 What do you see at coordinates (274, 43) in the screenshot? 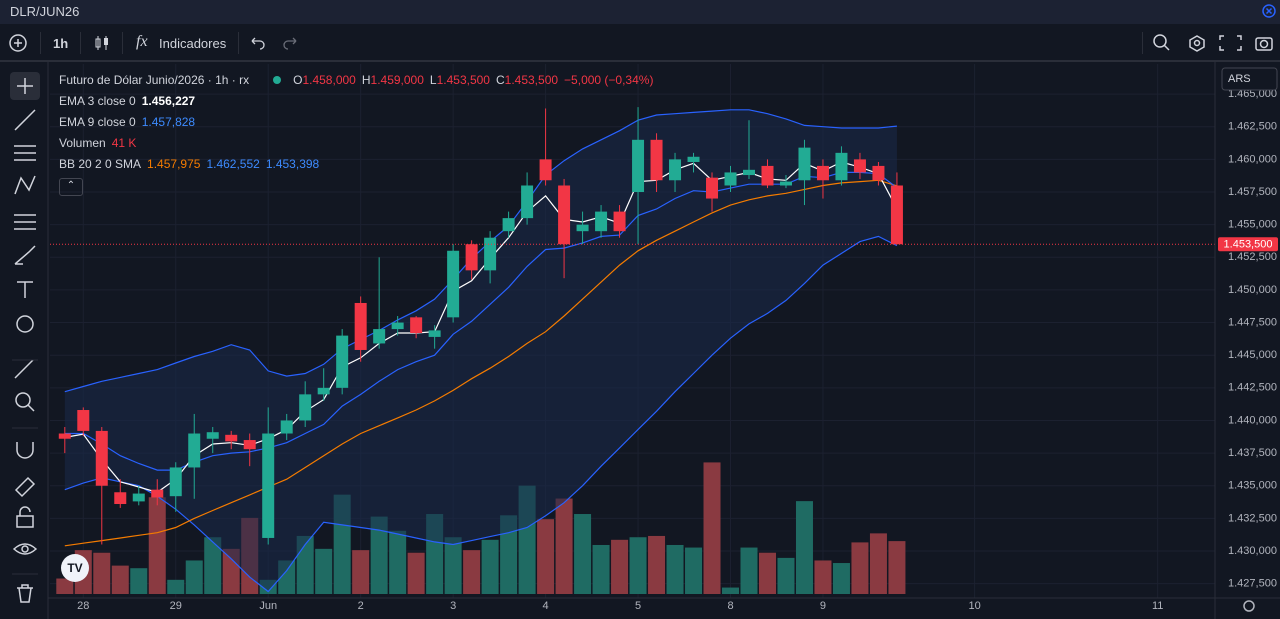
I see `undo-redo` at bounding box center [274, 43].